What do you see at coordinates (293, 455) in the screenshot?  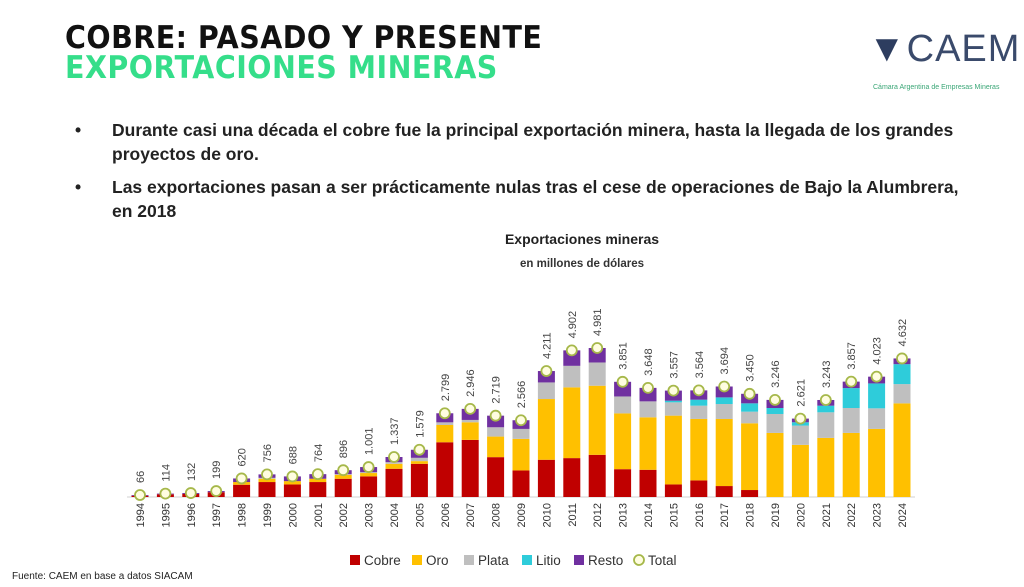 I see `total-label: 688` at bounding box center [293, 455].